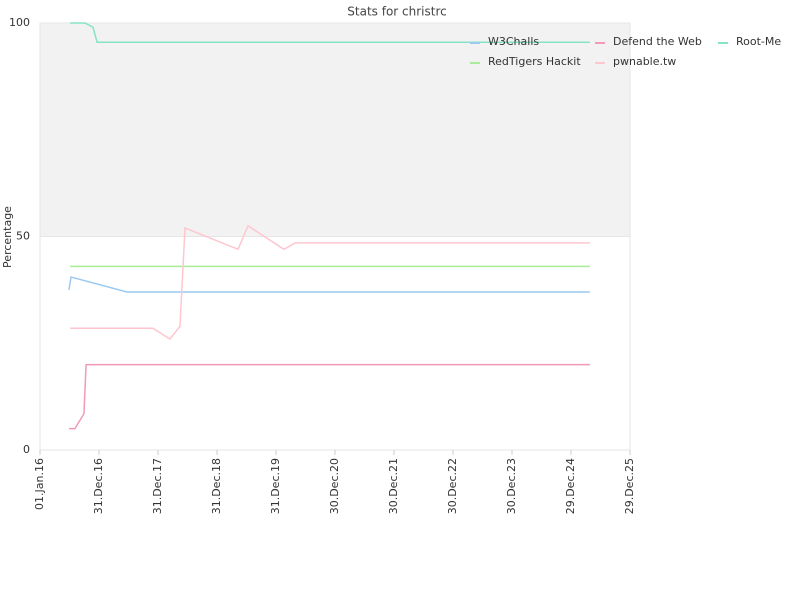  I want to click on x-tick-label: 30.Dec.20, so click(334, 486).